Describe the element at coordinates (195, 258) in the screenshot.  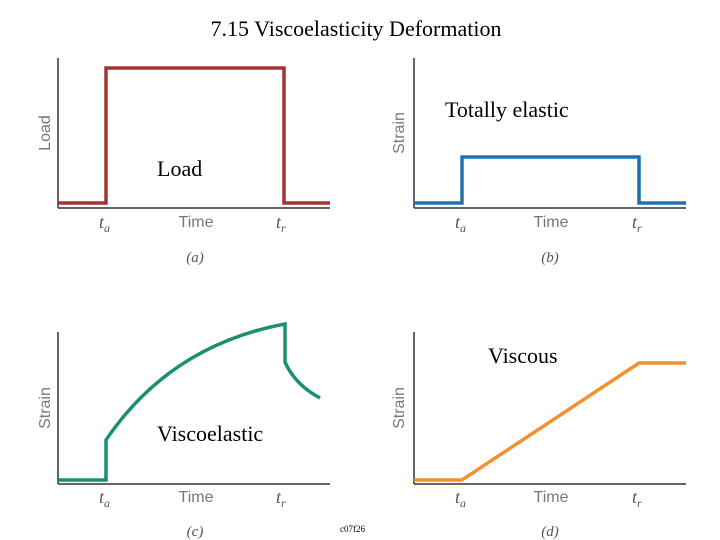
I see `panel-a-caption: (a)` at that location.